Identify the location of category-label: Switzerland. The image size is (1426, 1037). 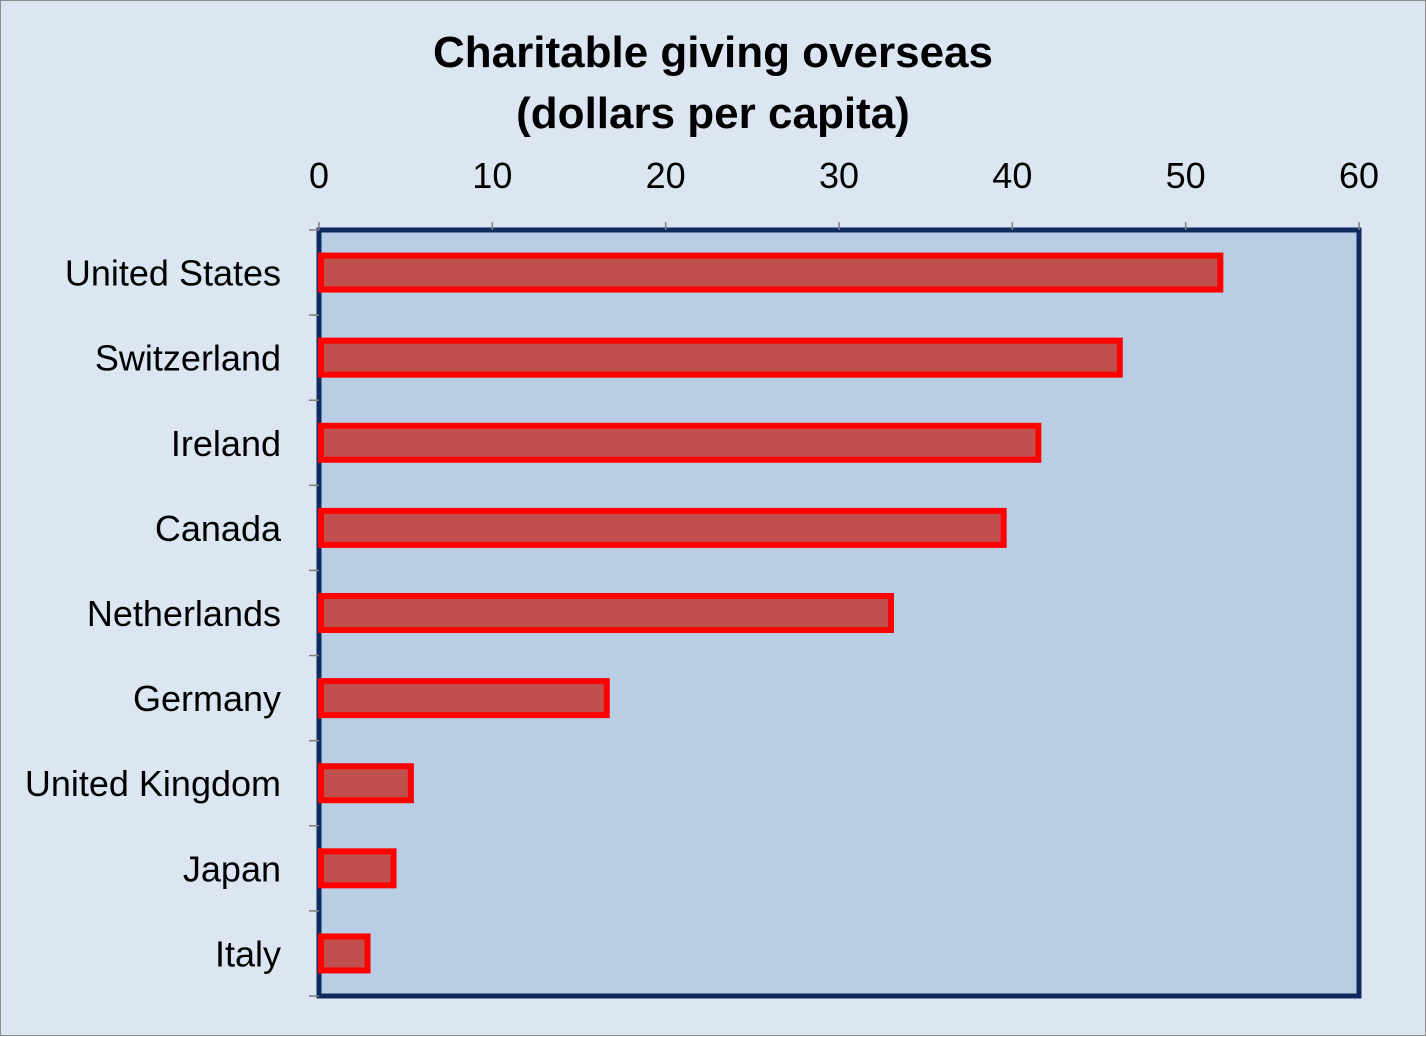
(188, 358).